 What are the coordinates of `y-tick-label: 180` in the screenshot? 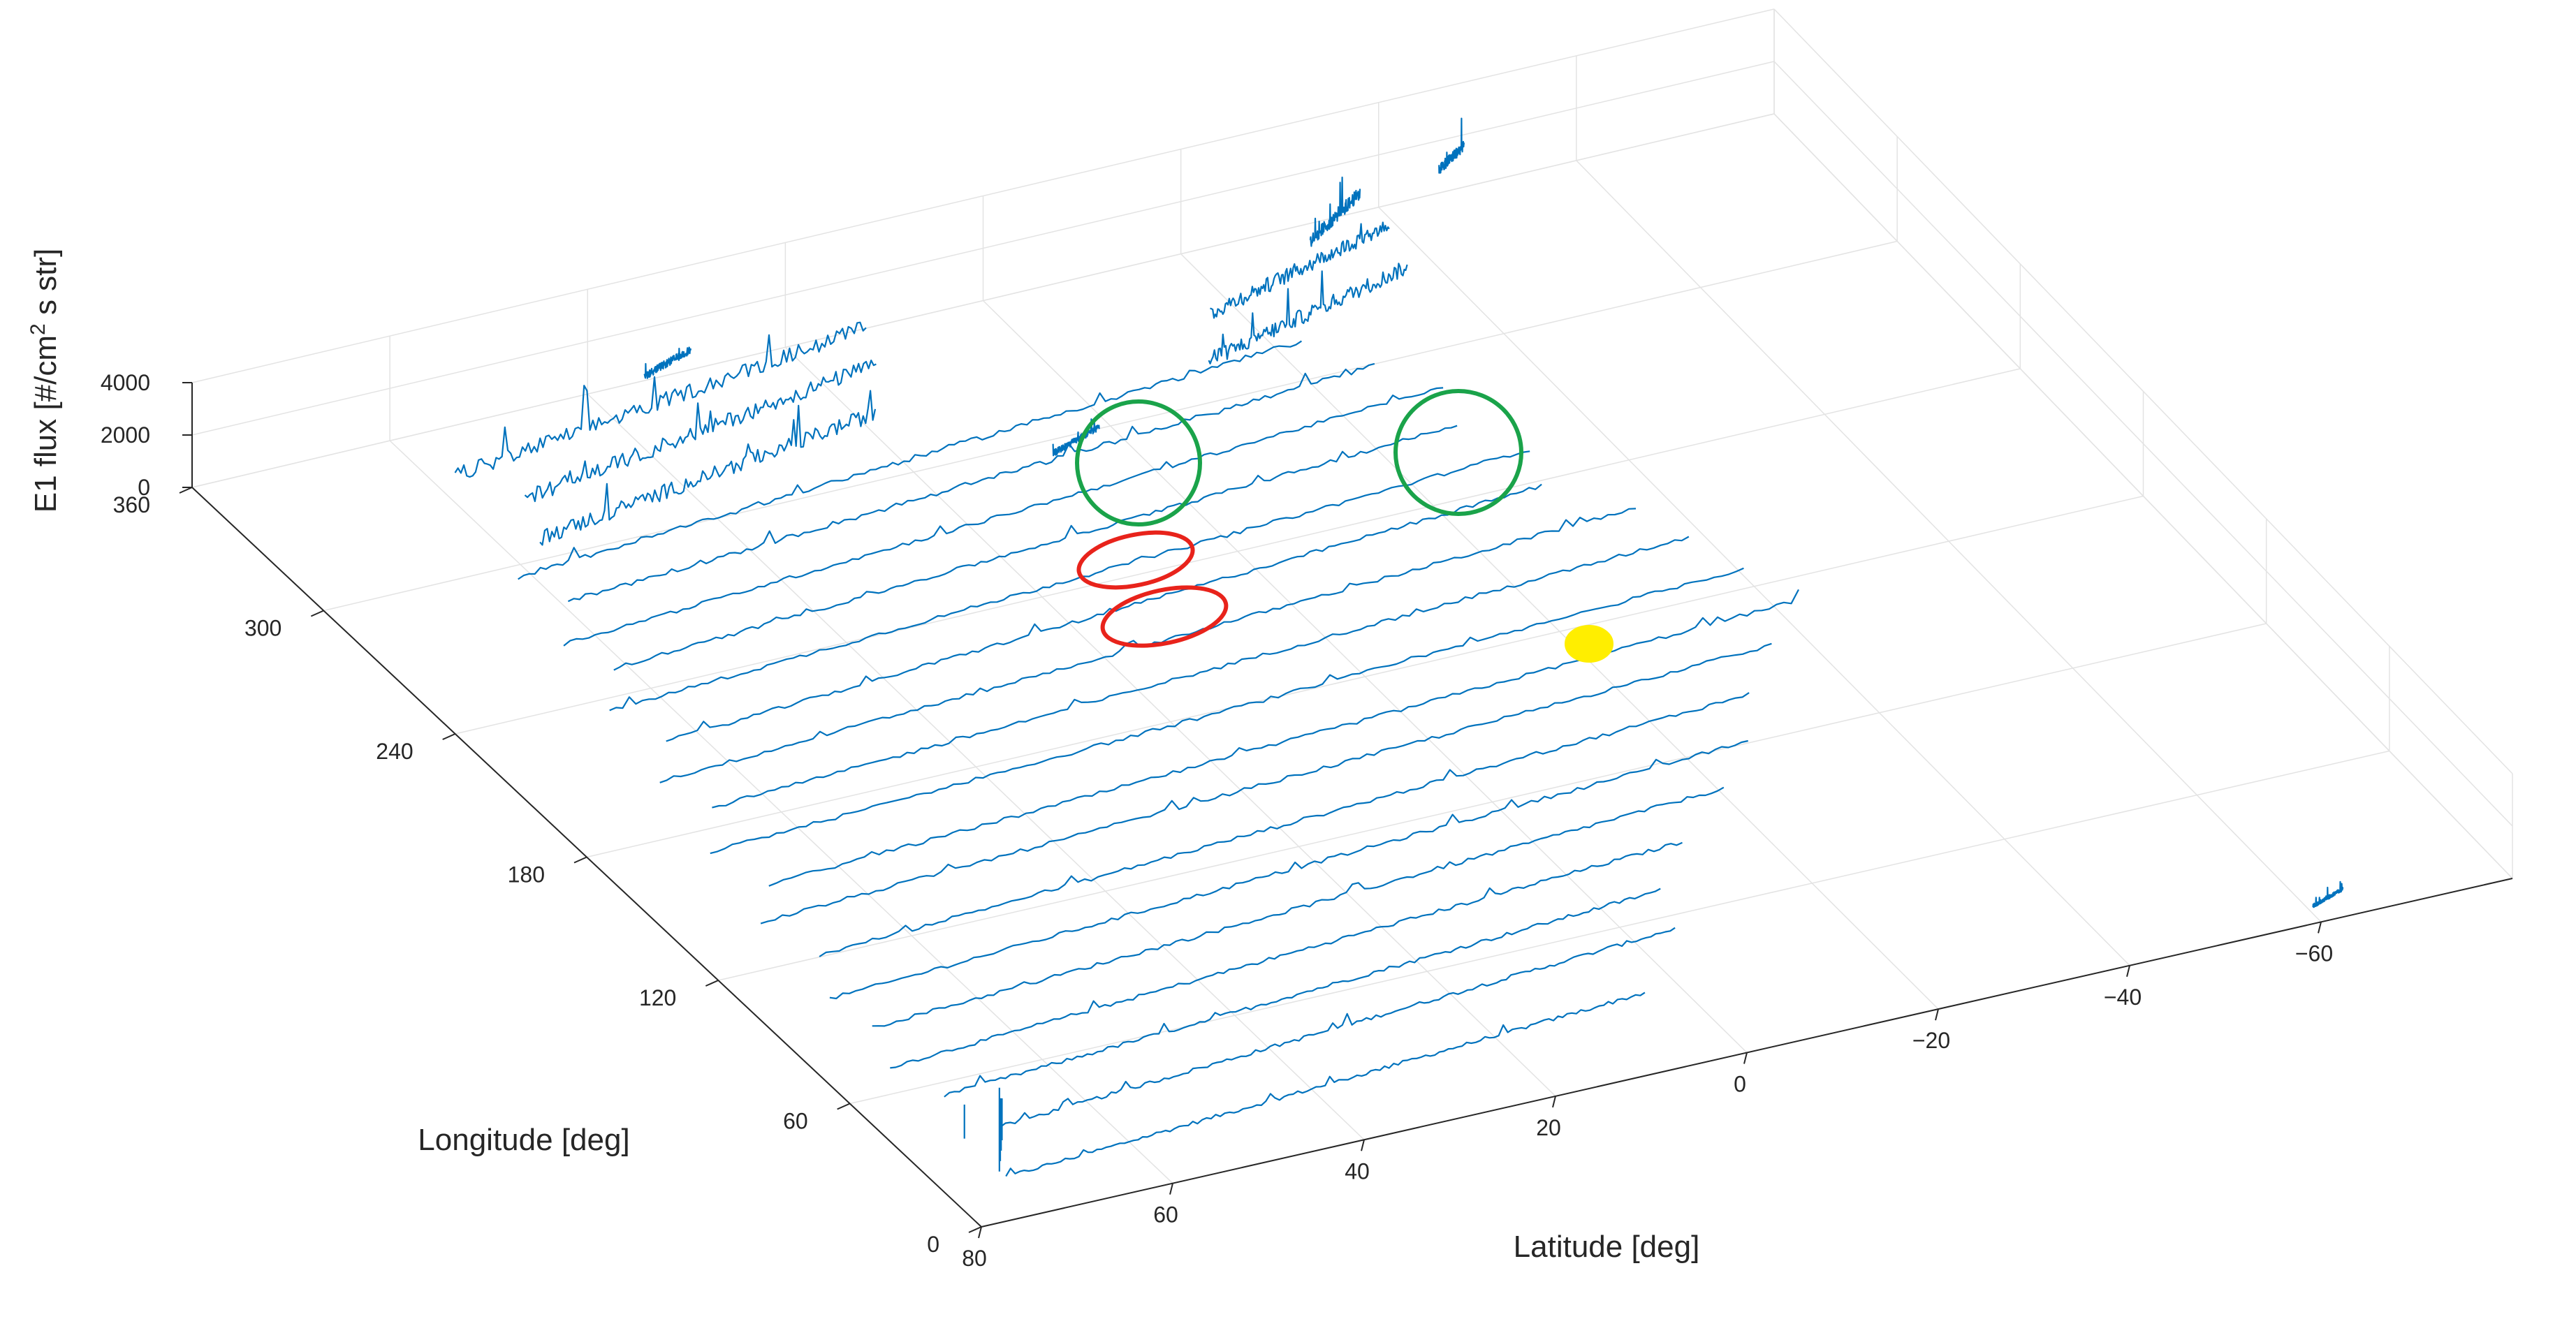 It's located at (526, 875).